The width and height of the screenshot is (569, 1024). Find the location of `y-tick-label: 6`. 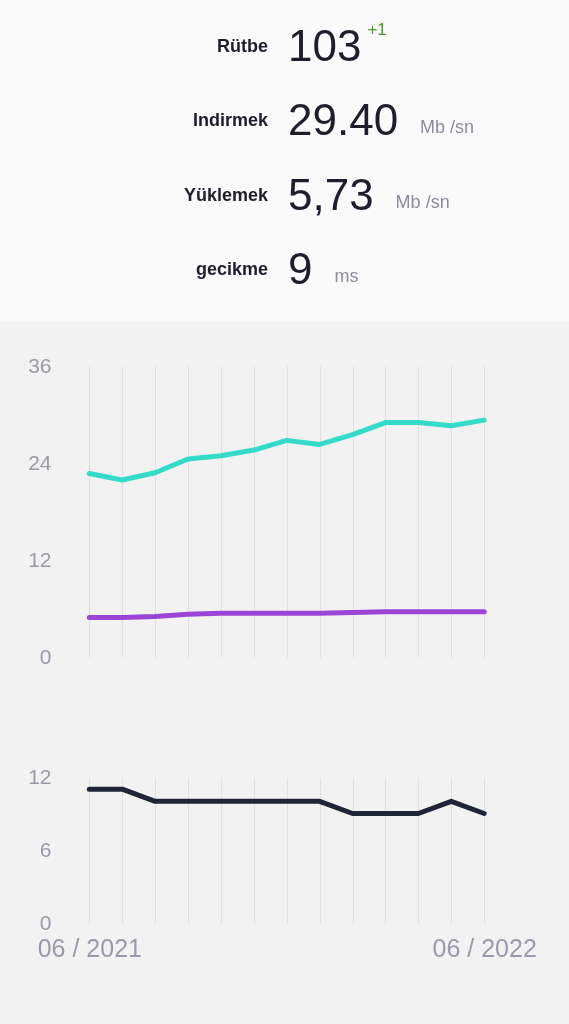

y-tick-label: 6 is located at coordinates (45, 849).